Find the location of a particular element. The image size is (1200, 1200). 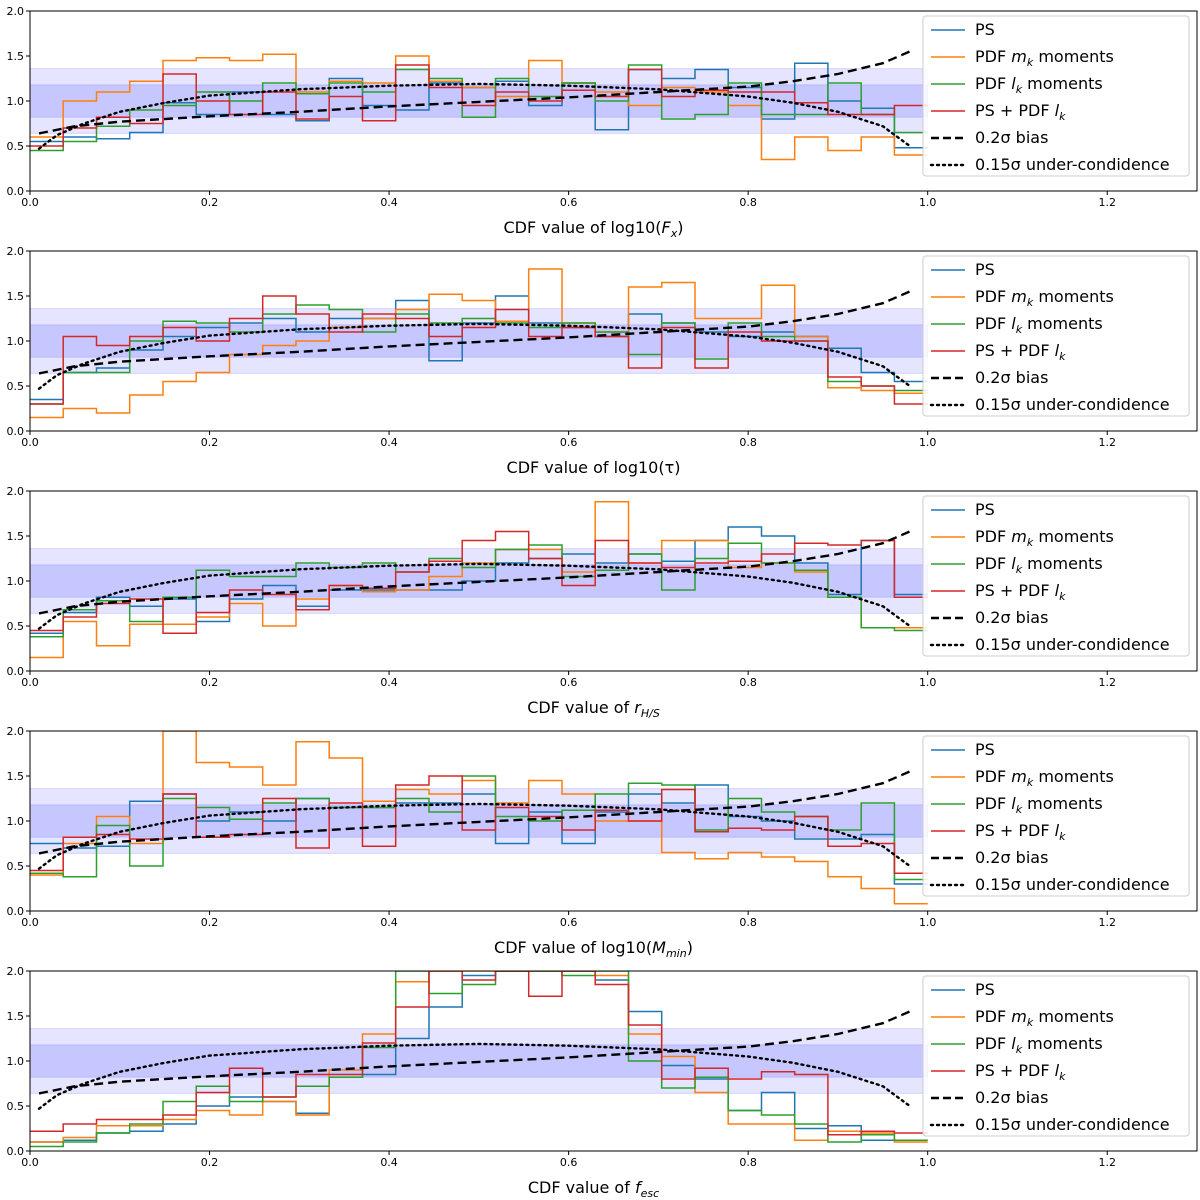

histogram-ps is located at coordinates (479, 1057).